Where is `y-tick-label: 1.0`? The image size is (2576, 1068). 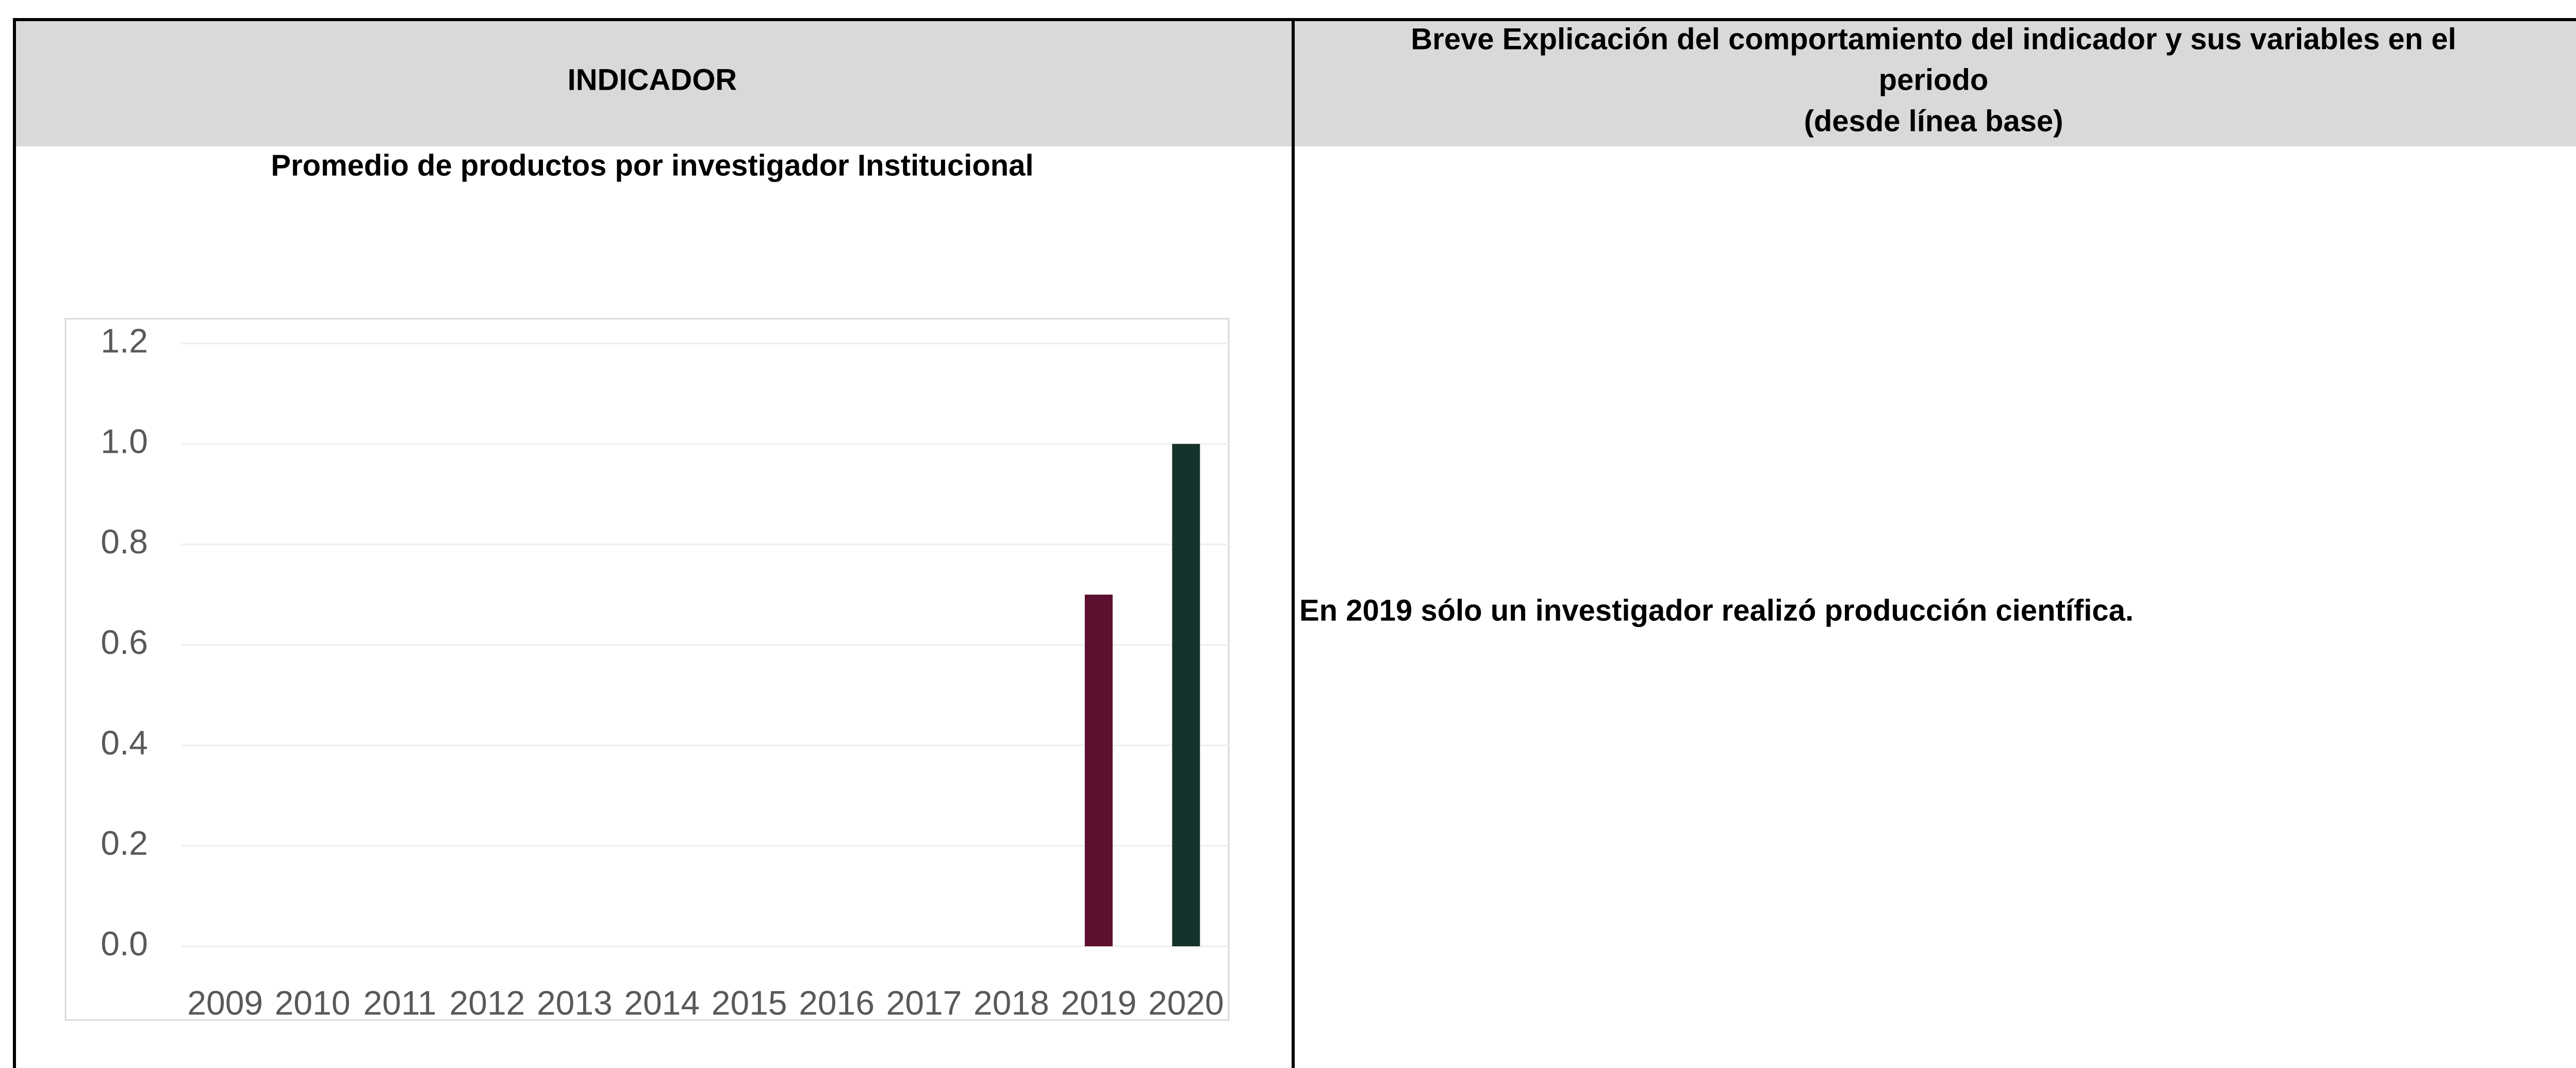
y-tick-label: 1.0 is located at coordinates (124, 441).